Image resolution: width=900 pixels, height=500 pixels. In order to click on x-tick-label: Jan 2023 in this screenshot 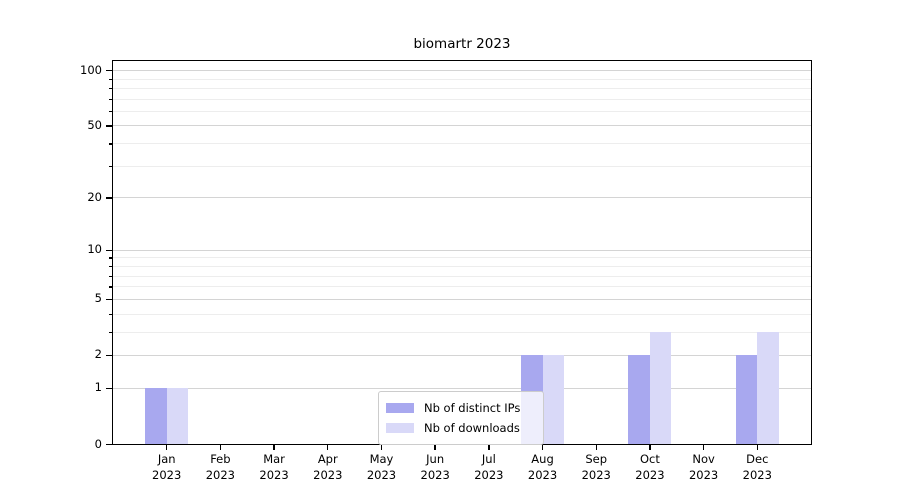, I will do `click(167, 467)`.